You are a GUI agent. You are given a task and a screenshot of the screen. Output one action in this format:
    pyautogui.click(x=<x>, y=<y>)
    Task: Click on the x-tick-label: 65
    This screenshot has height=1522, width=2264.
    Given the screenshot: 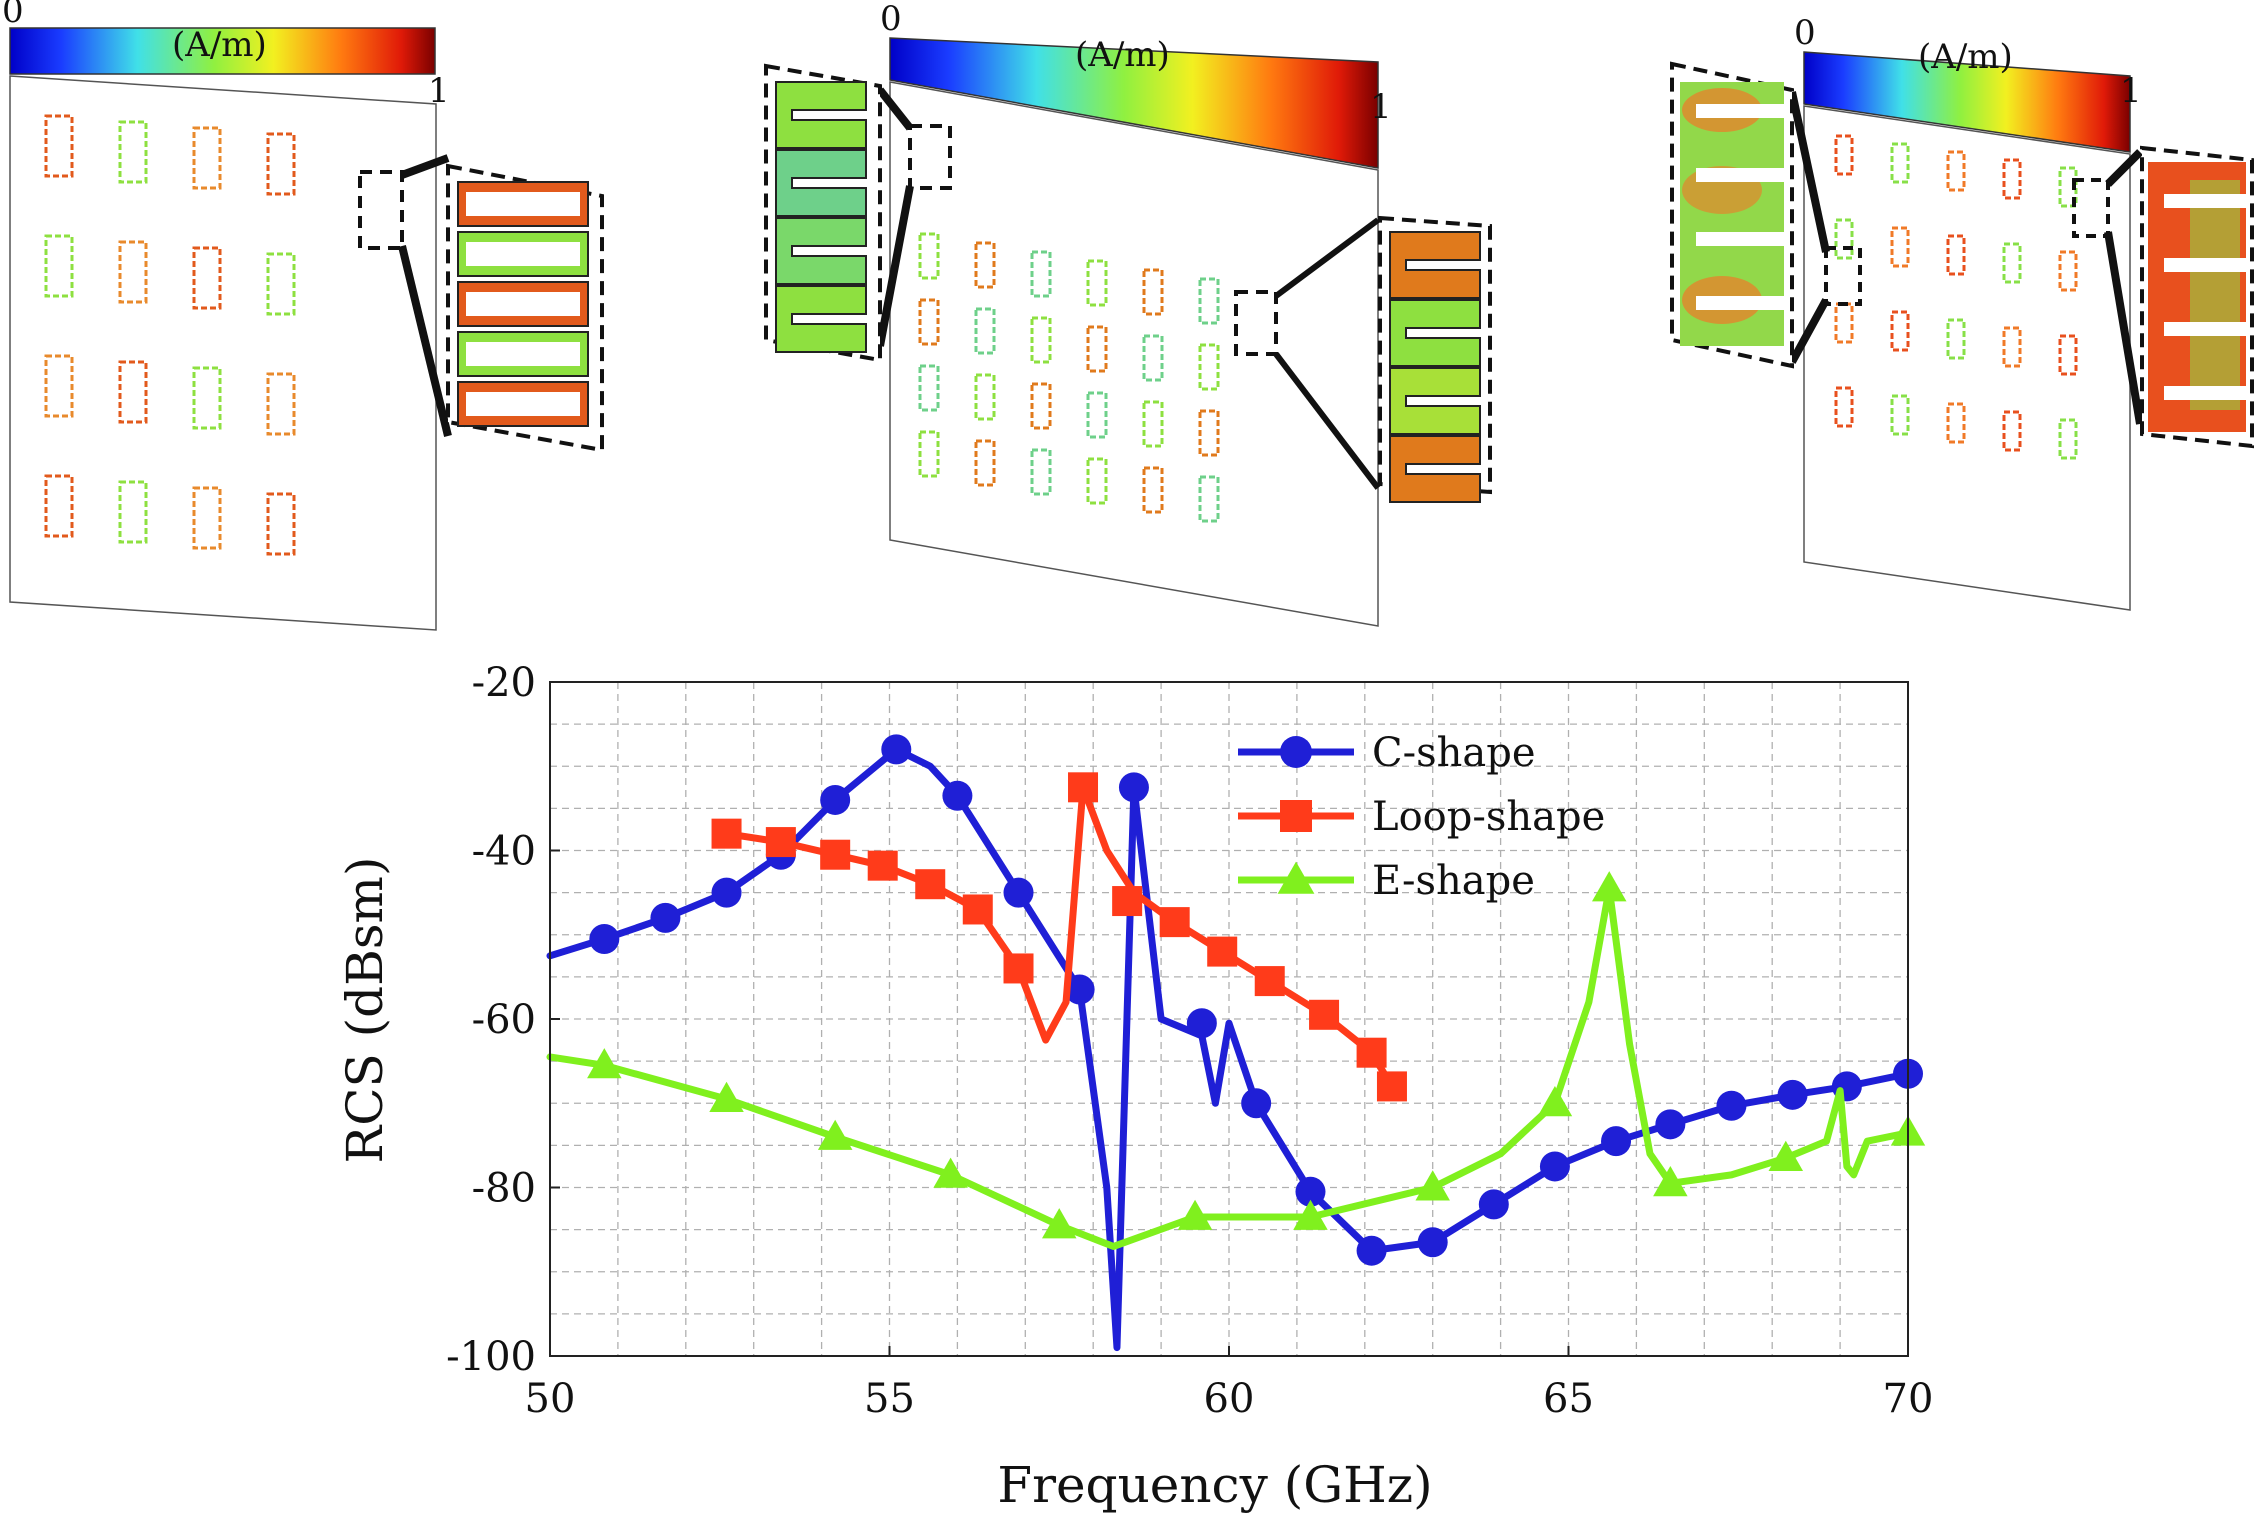 What is the action you would take?
    pyautogui.click(x=1568, y=1399)
    